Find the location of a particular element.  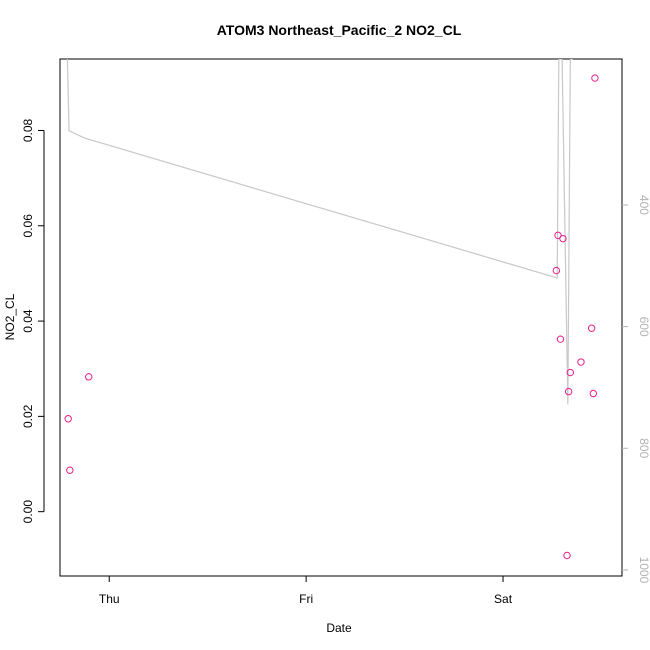

y-axis-title: NO2_CL is located at coordinates (10, 316).